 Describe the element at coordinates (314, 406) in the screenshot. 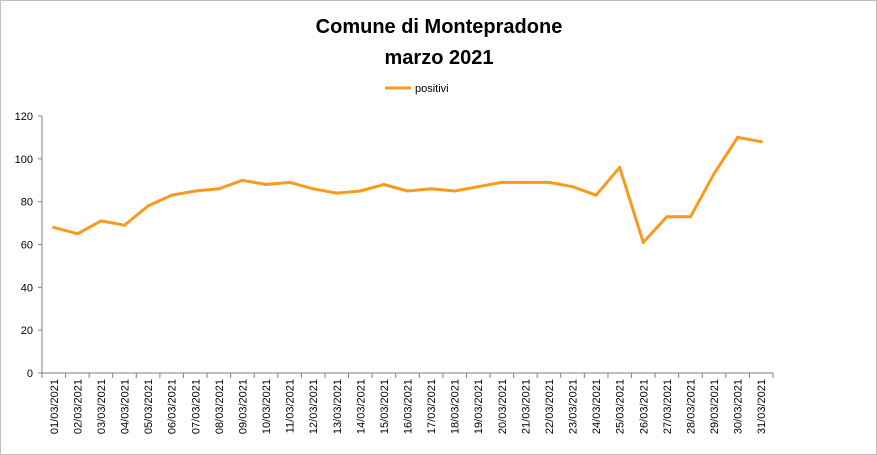

I see `x-tick-label: 12/03/2021` at that location.